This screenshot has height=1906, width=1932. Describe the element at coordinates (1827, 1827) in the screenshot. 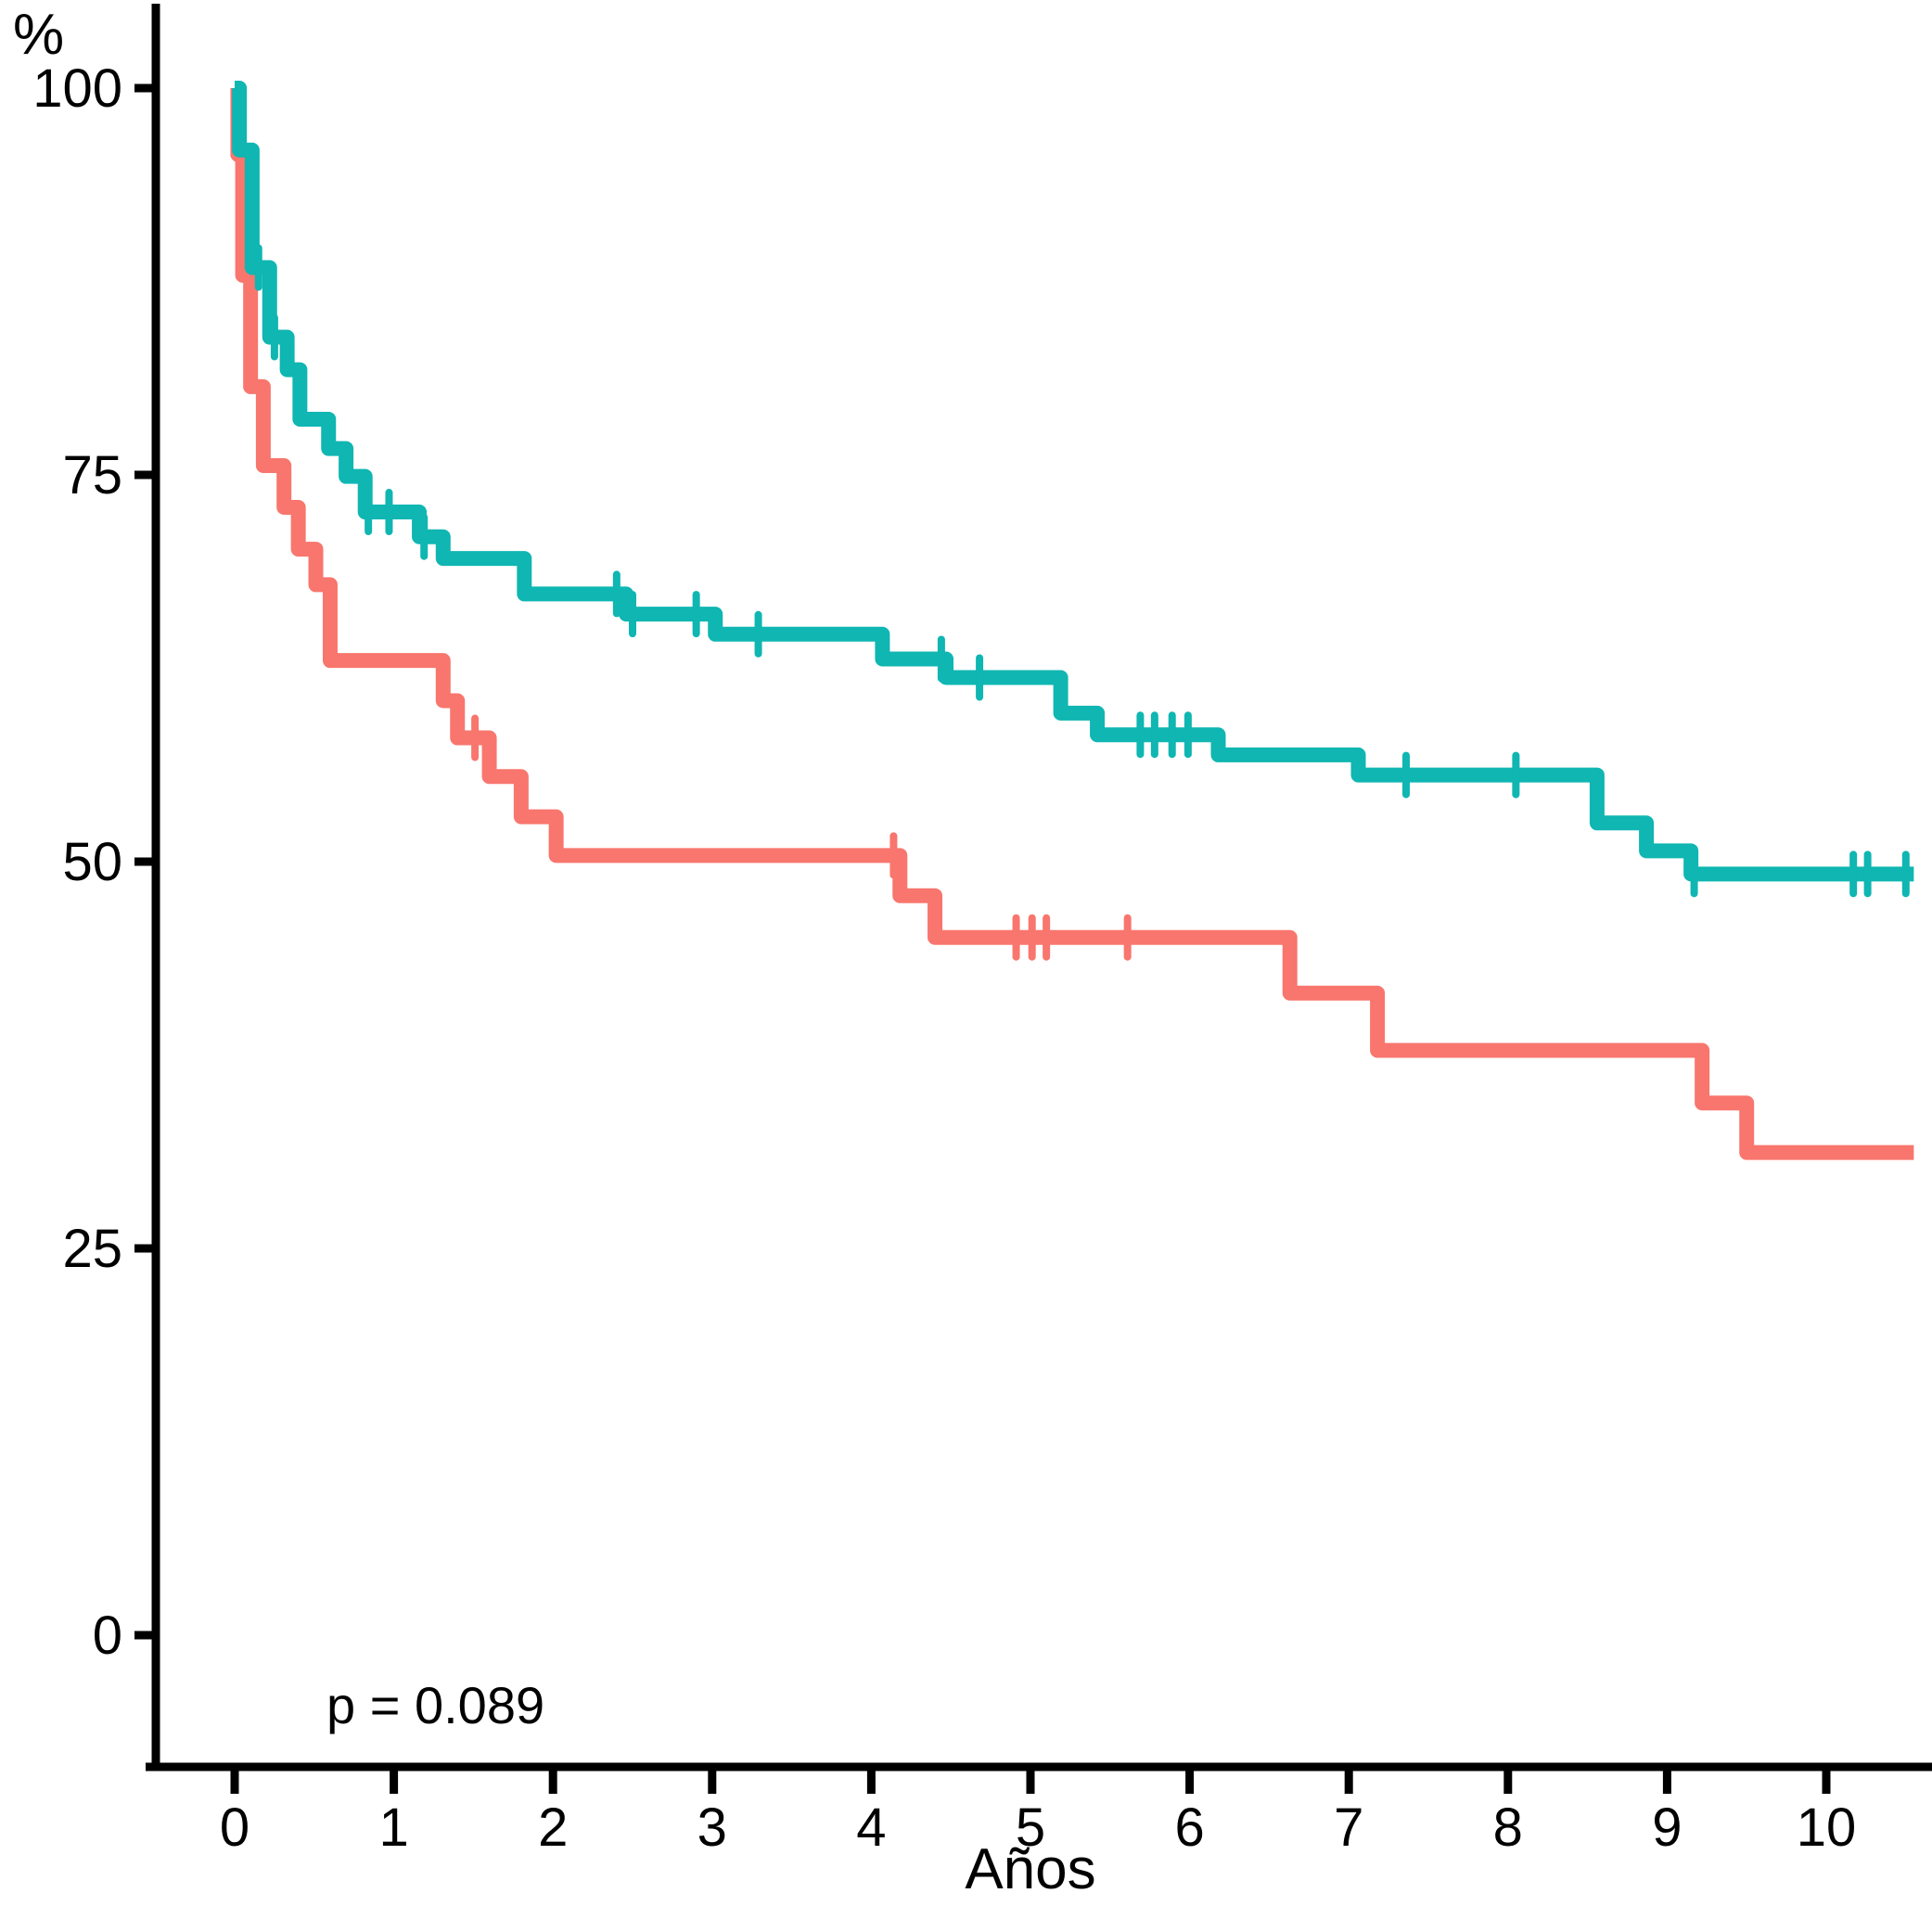

I see `x-tick-label: 10` at that location.